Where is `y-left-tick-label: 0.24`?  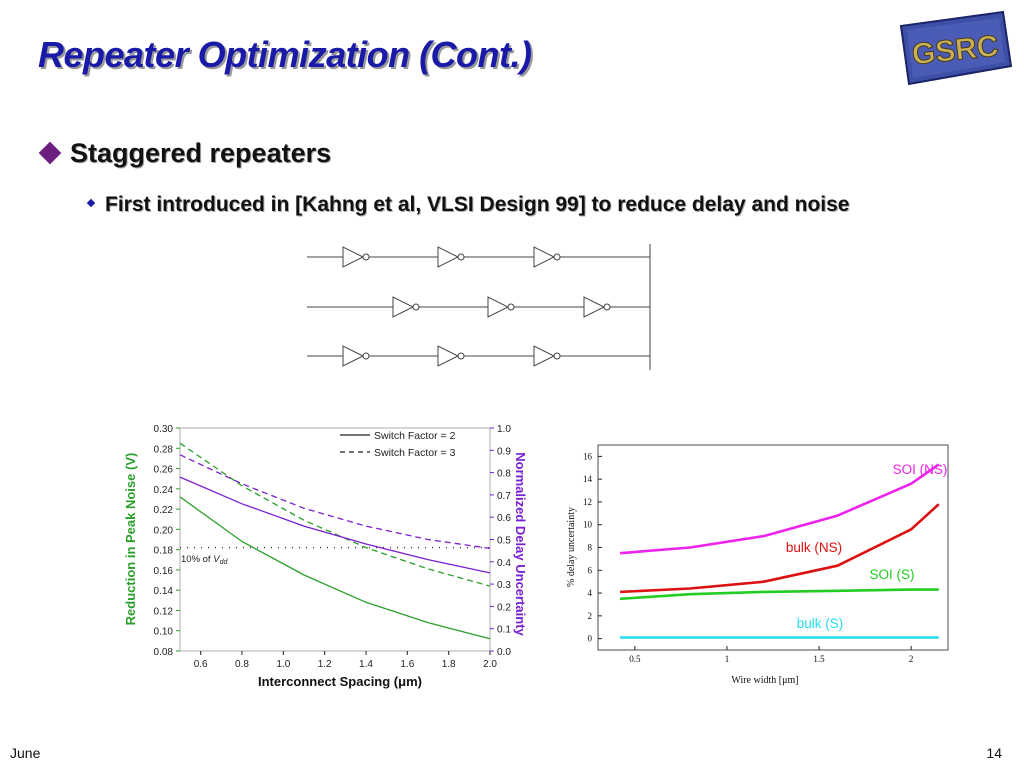 y-left-tick-label: 0.24 is located at coordinates (164, 490).